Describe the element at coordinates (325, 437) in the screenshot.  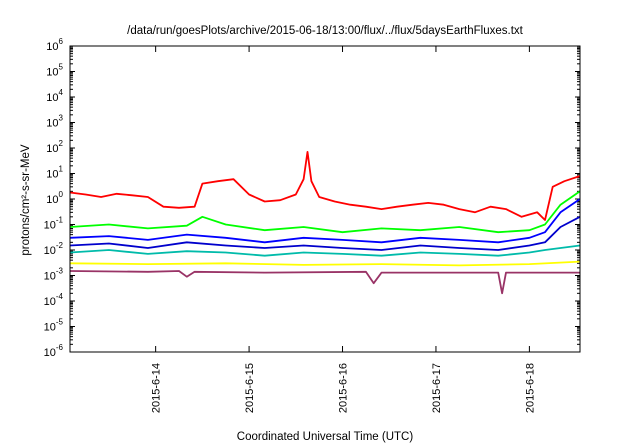
I see `x-axis-label: Coordinated Universal Time (UTC)` at that location.